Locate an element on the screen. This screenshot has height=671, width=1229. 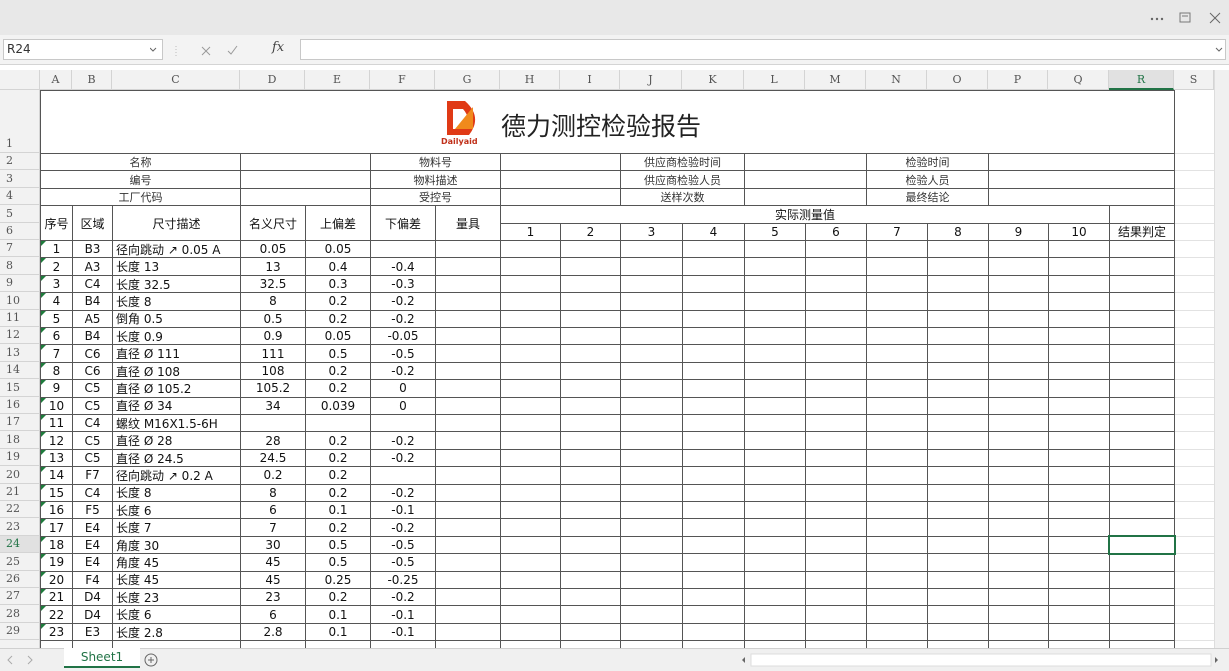
item-desc: 长度 6 is located at coordinates (176, 510).